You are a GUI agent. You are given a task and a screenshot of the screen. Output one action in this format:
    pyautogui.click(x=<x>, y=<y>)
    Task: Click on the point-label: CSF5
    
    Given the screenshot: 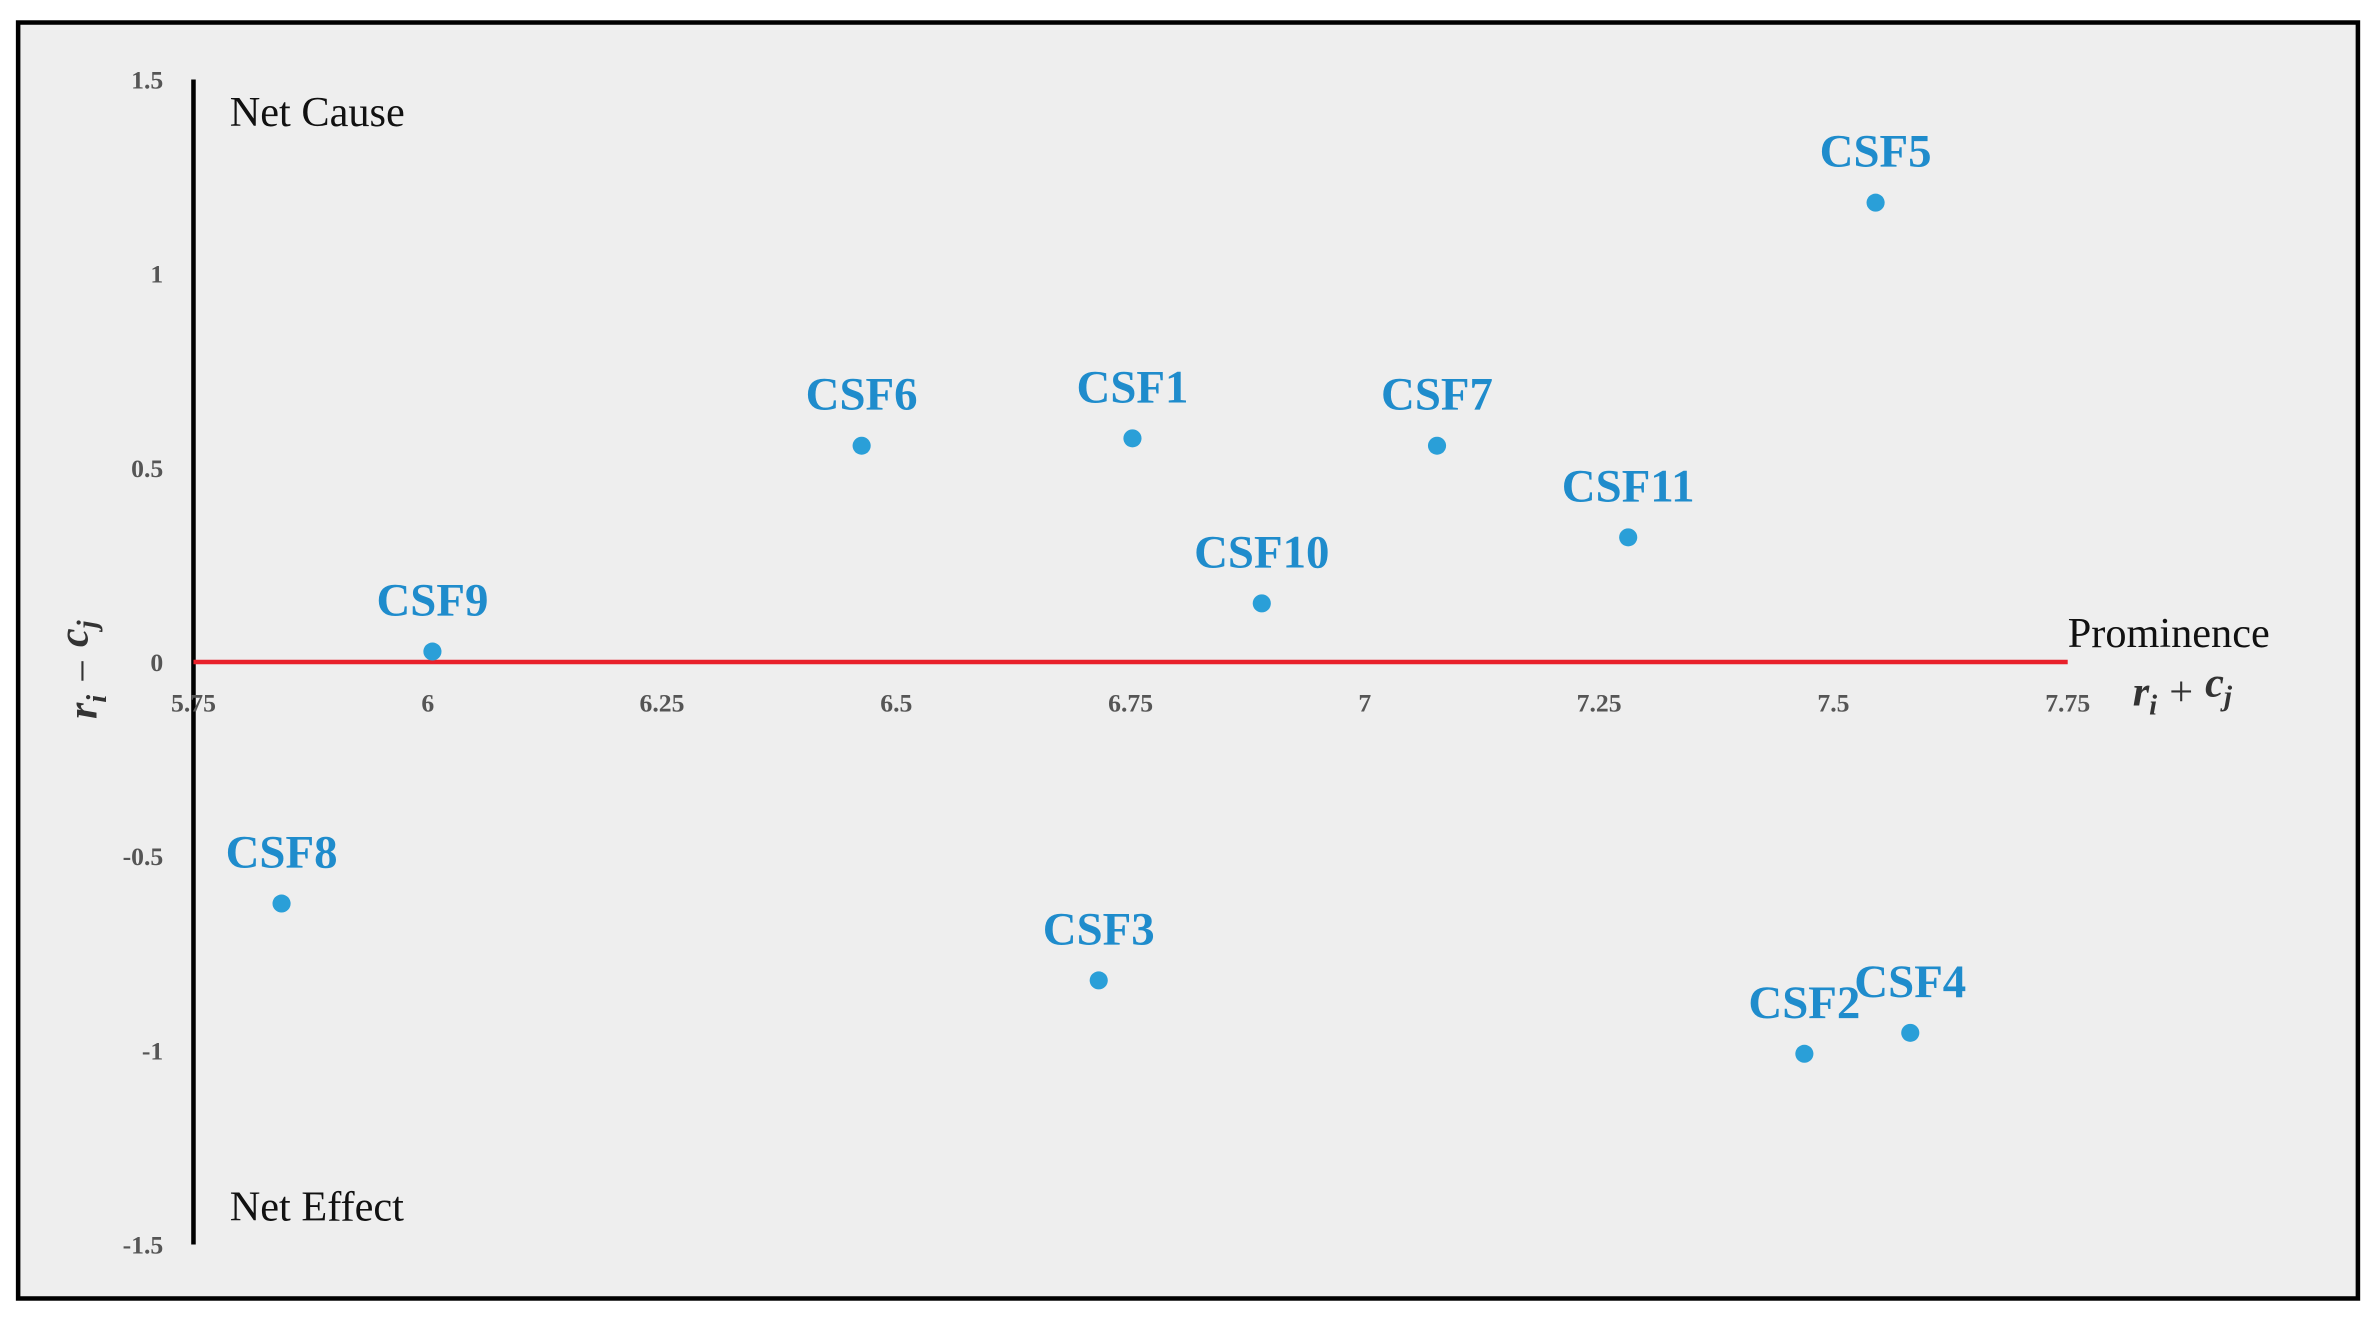 What is the action you would take?
    pyautogui.click(x=1876, y=152)
    